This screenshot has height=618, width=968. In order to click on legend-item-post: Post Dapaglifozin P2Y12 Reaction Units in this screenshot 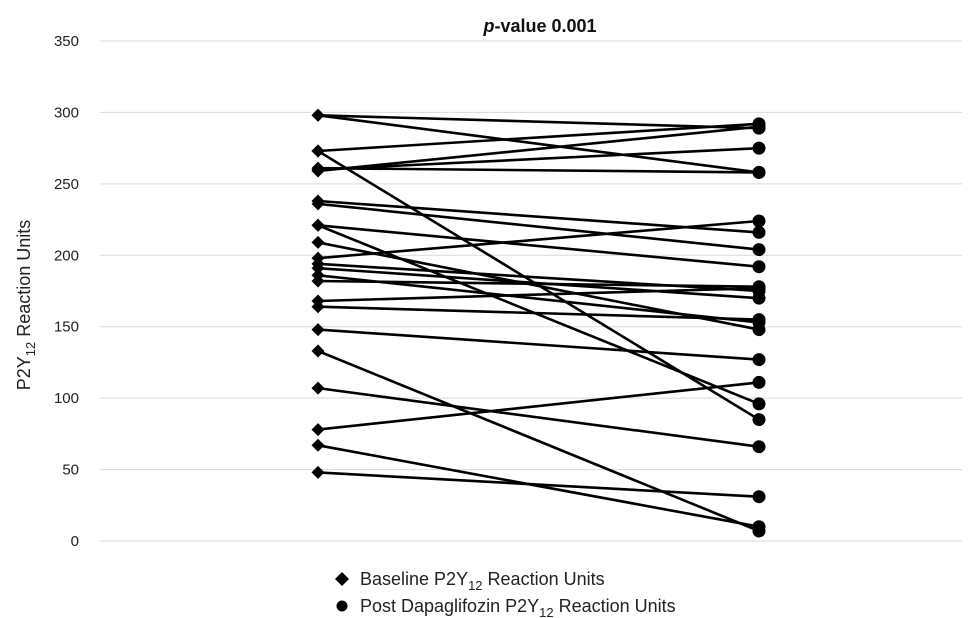, I will do `click(506, 607)`.